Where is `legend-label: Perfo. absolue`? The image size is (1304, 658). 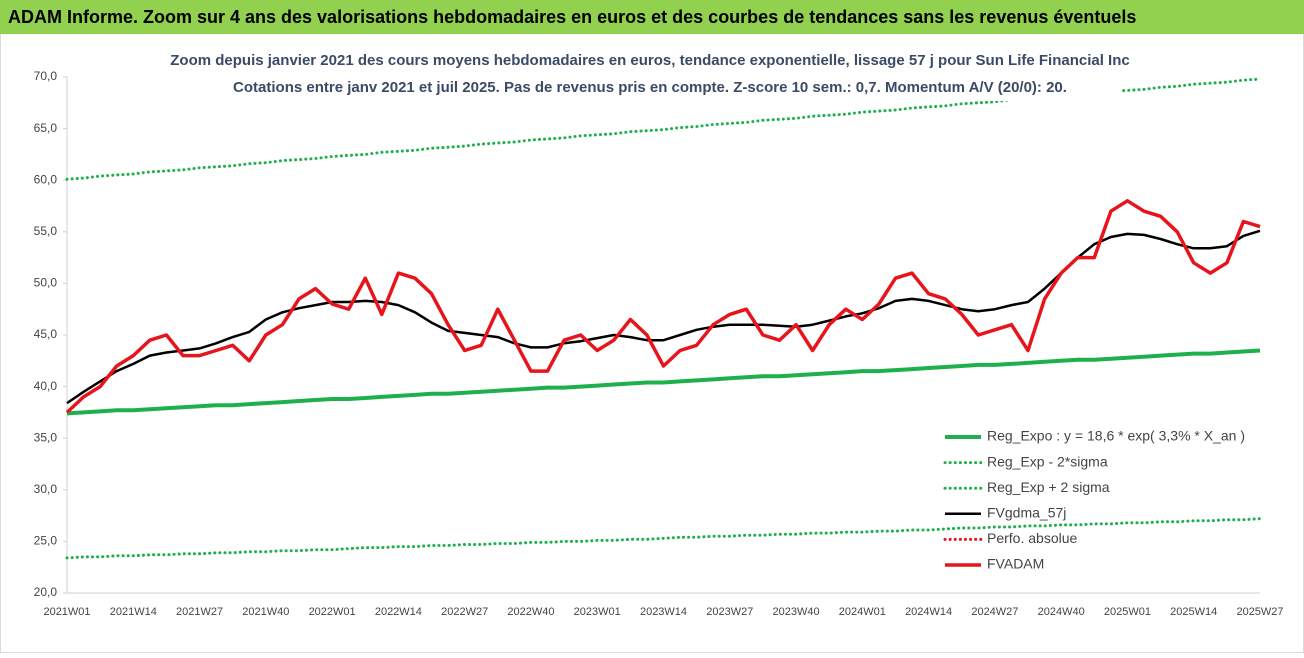
legend-label: Perfo. absolue is located at coordinates (1032, 538).